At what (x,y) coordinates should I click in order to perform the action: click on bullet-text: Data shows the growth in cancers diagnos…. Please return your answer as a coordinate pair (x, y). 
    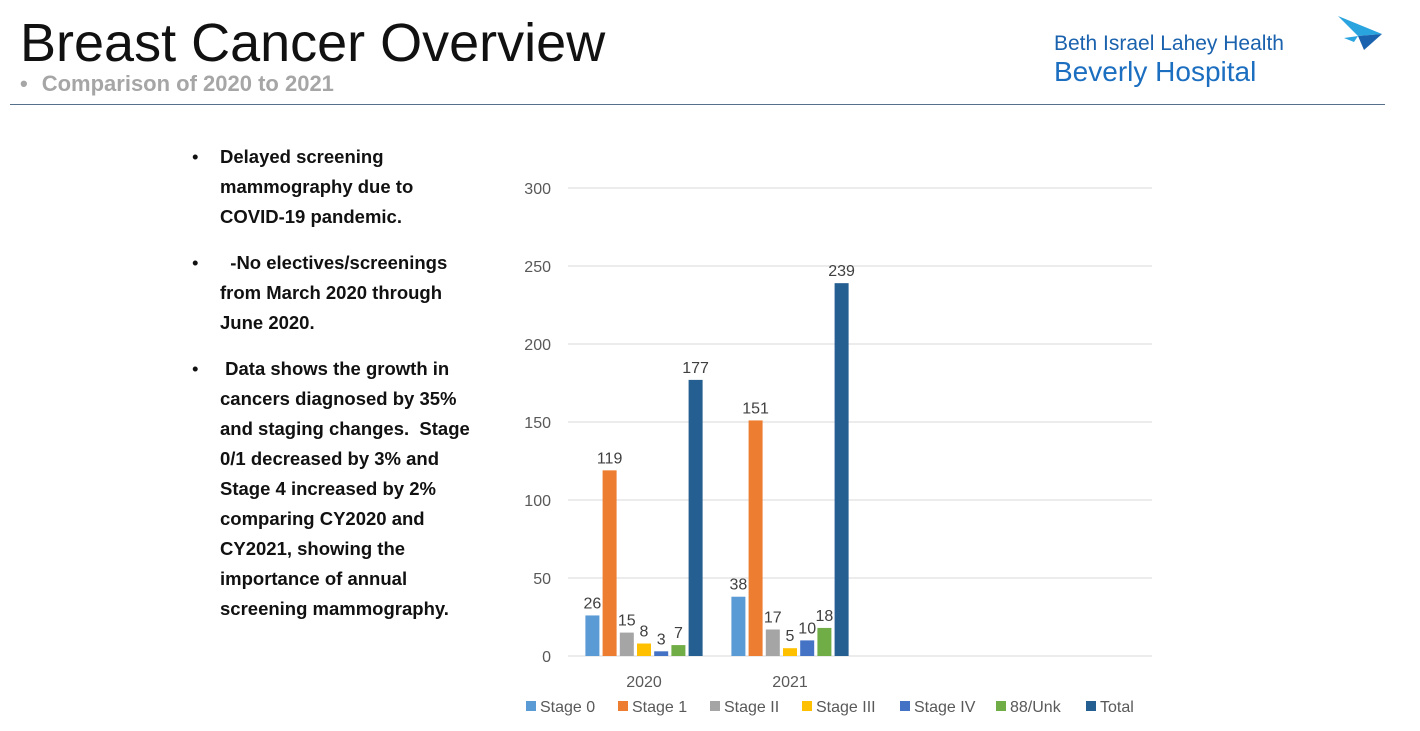
    Looking at the image, I should click on (347, 488).